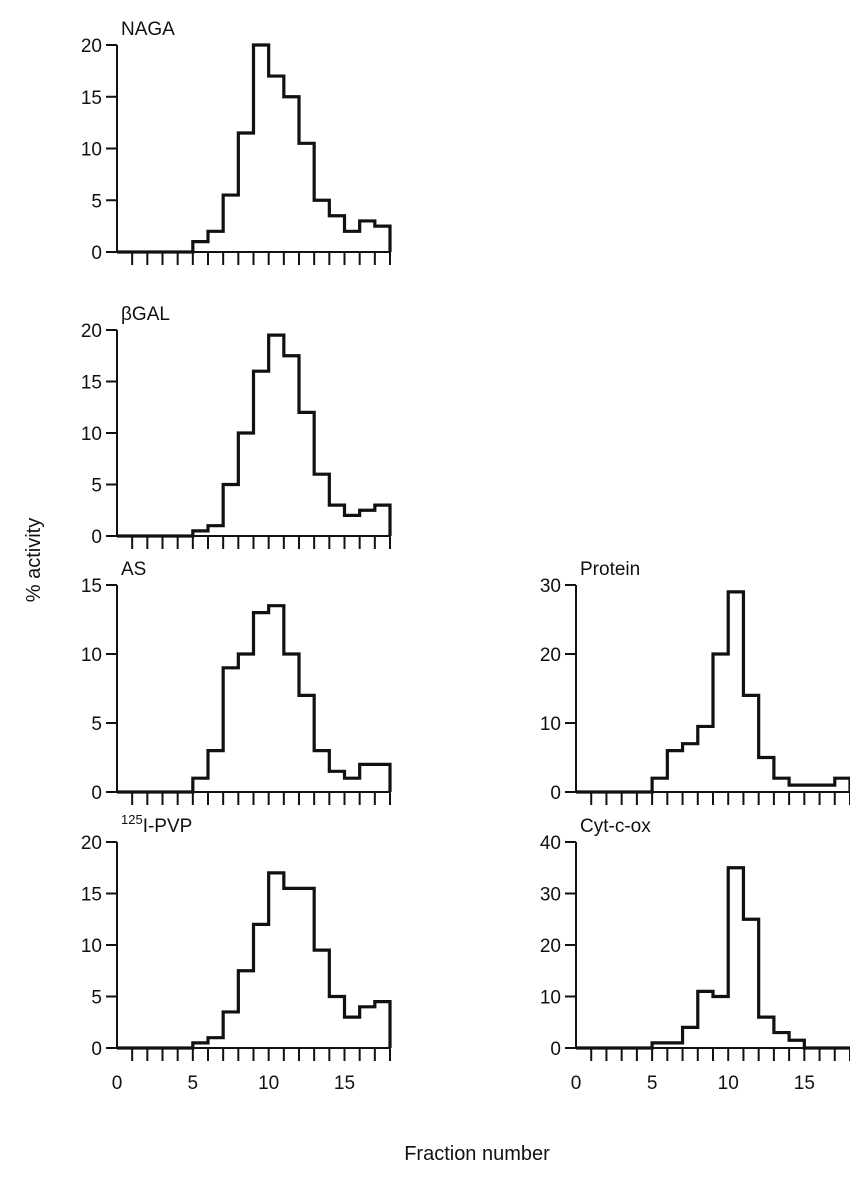  I want to click on chart-panel-1: 0 5 10 15 20 NAGA, so click(236, 142).